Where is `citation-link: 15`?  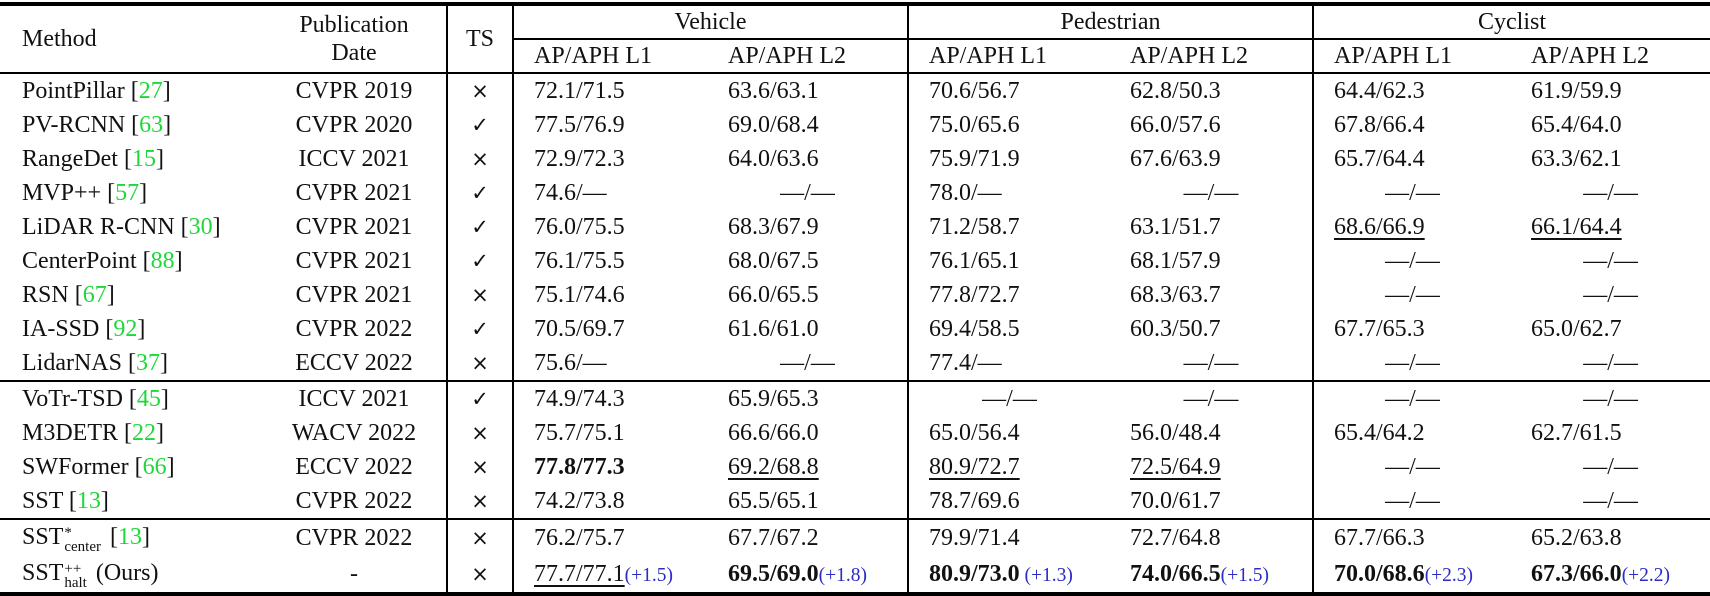
citation-link: 15 is located at coordinates (143, 158).